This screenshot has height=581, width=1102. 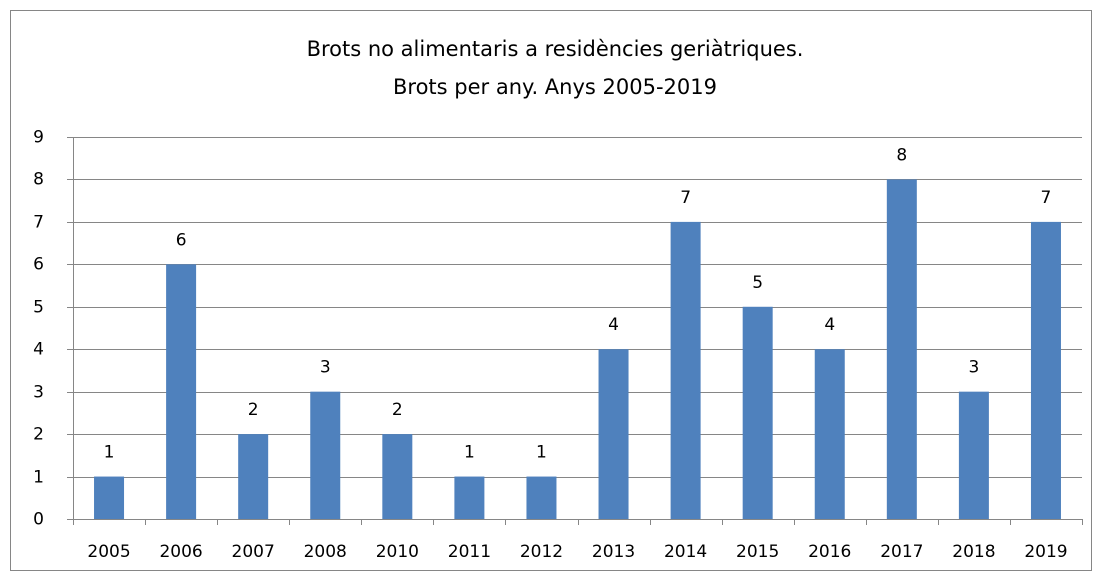 I want to click on x-tick-label: 2006, so click(x=180, y=552).